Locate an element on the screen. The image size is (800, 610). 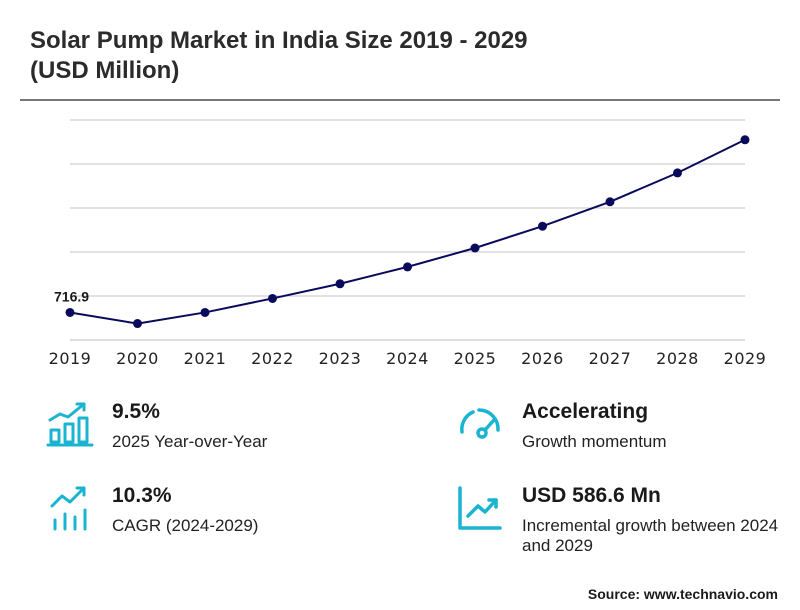
trend-up-bars-icon is located at coordinates (68, 508).